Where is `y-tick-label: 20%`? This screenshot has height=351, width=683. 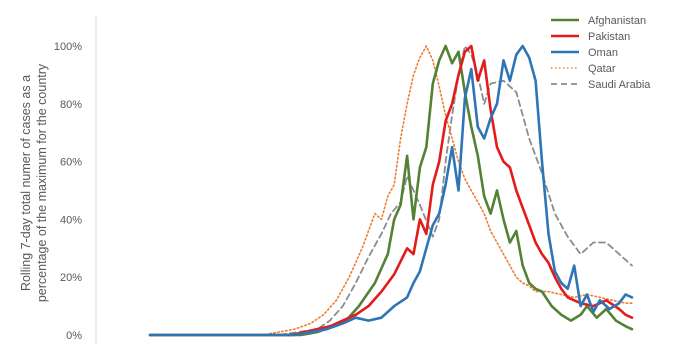 y-tick-label: 20% is located at coordinates (71, 278).